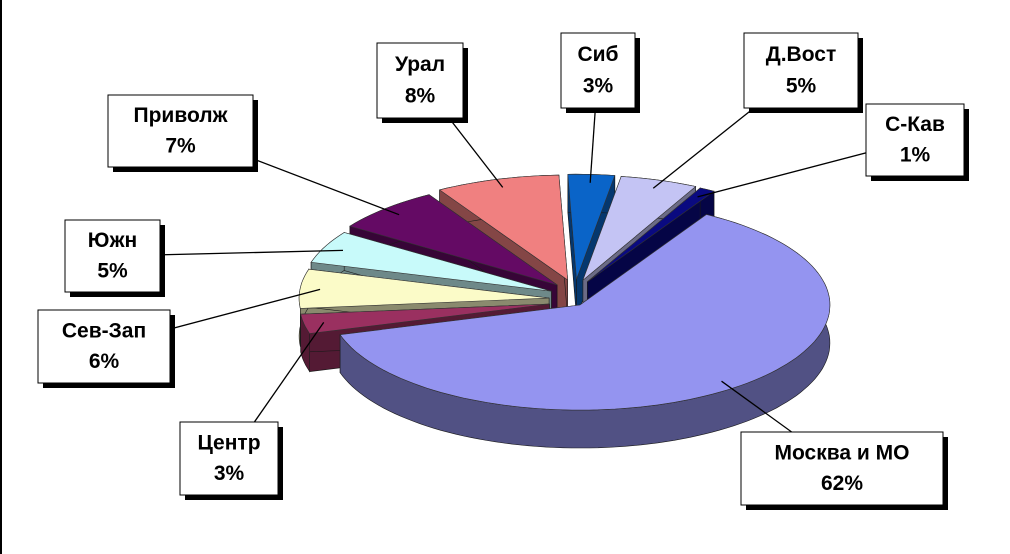  What do you see at coordinates (104, 361) in the screenshot?
I see `label-value: 6%` at bounding box center [104, 361].